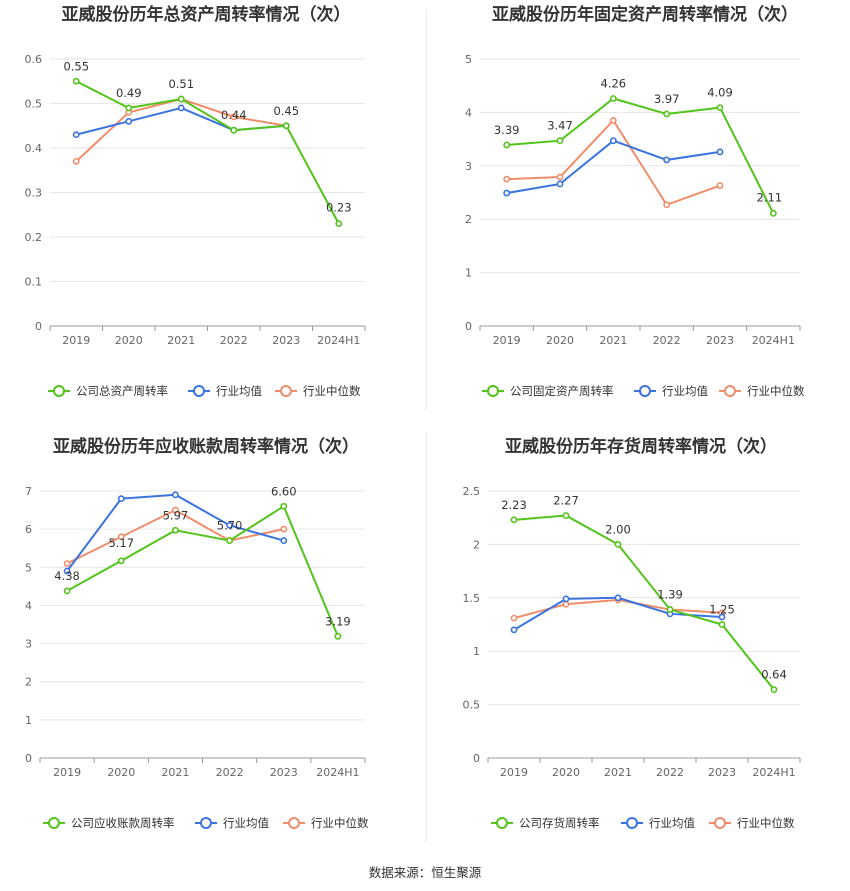 The image size is (850, 891). What do you see at coordinates (28, 529) in the screenshot?
I see `y-tick-label: 6` at bounding box center [28, 529].